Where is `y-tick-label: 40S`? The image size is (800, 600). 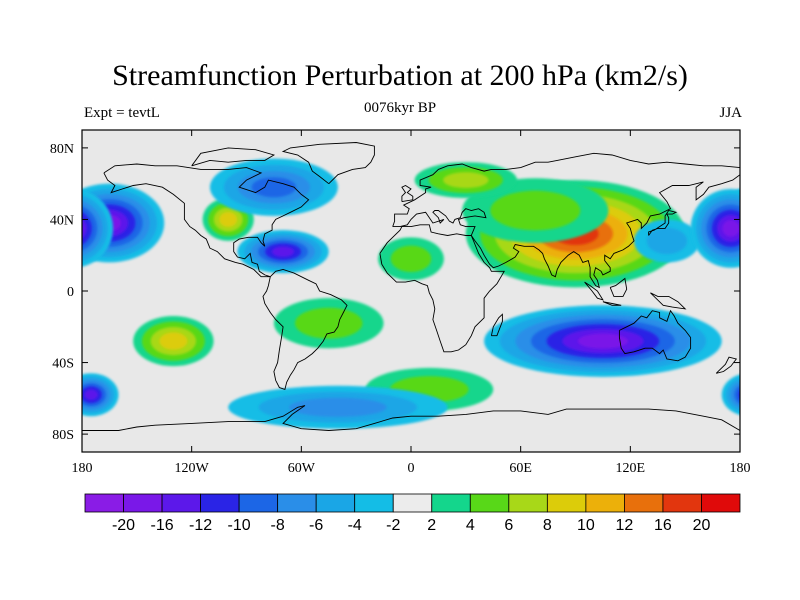 y-tick-label: 40S is located at coordinates (63, 364).